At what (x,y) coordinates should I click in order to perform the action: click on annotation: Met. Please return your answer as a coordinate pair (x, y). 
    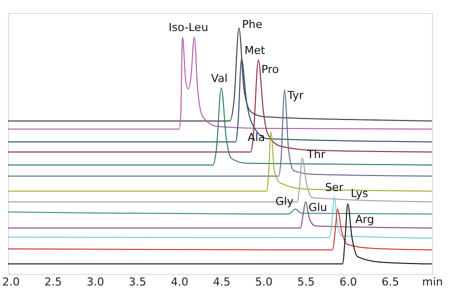
    Looking at the image, I should click on (255, 50).